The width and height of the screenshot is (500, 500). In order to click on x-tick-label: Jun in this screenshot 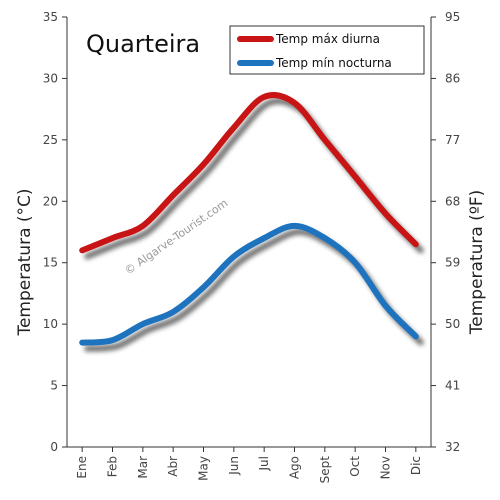, I will do `click(234, 466)`.